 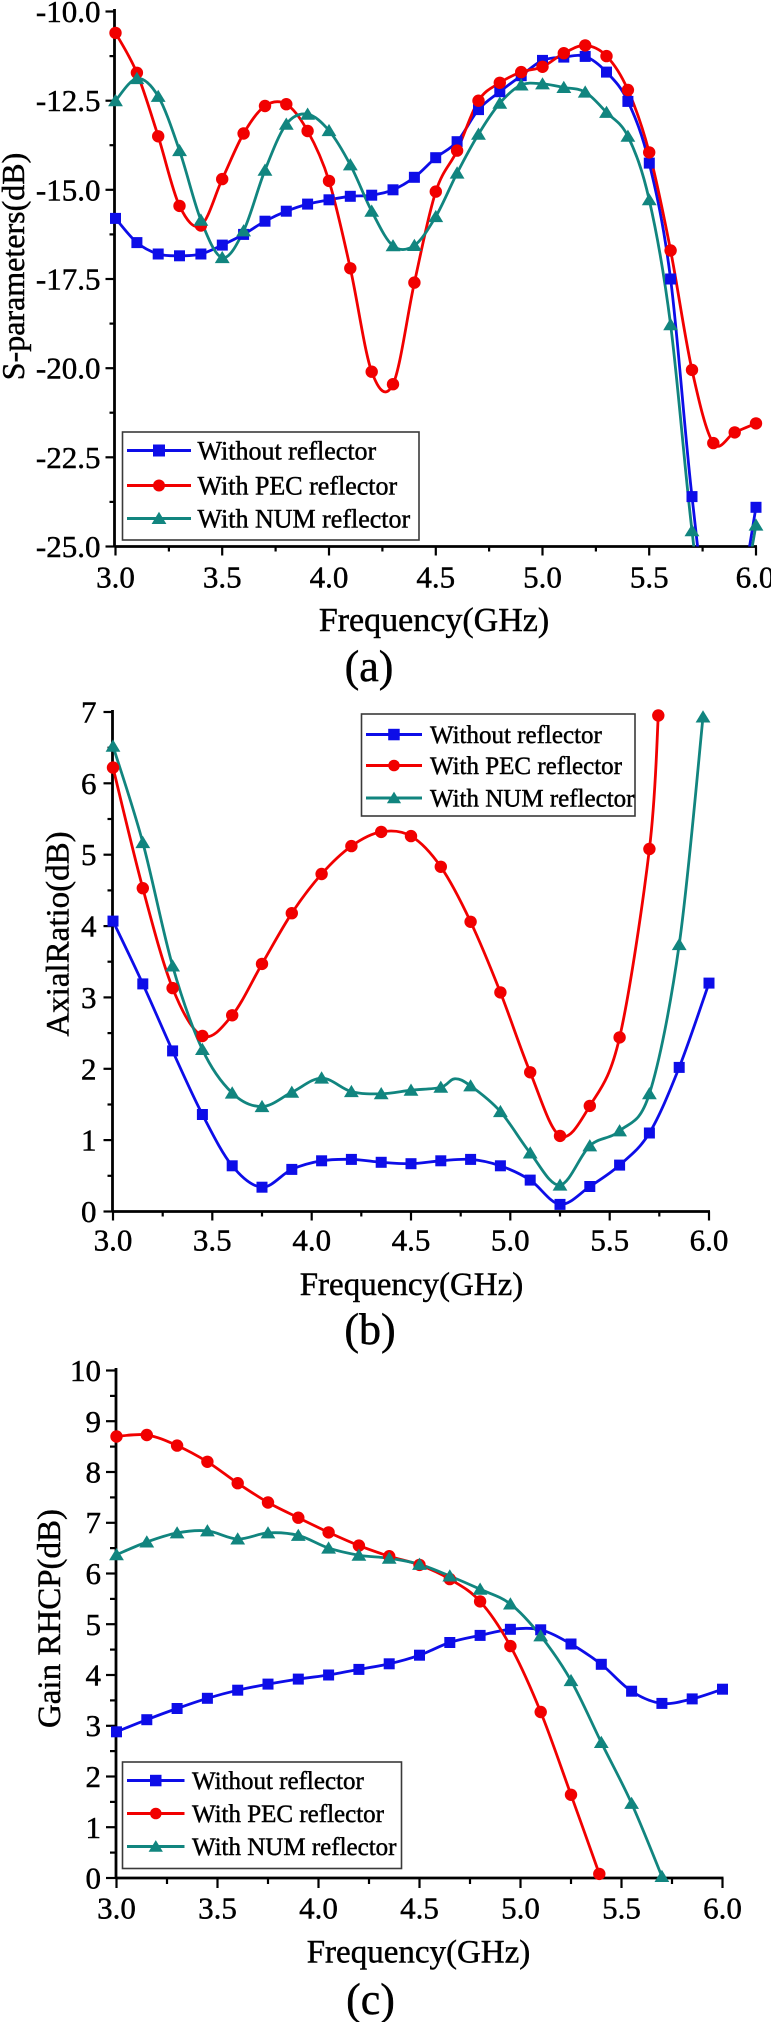 I want to click on svg-text: 10, so click(x=85, y=1370).